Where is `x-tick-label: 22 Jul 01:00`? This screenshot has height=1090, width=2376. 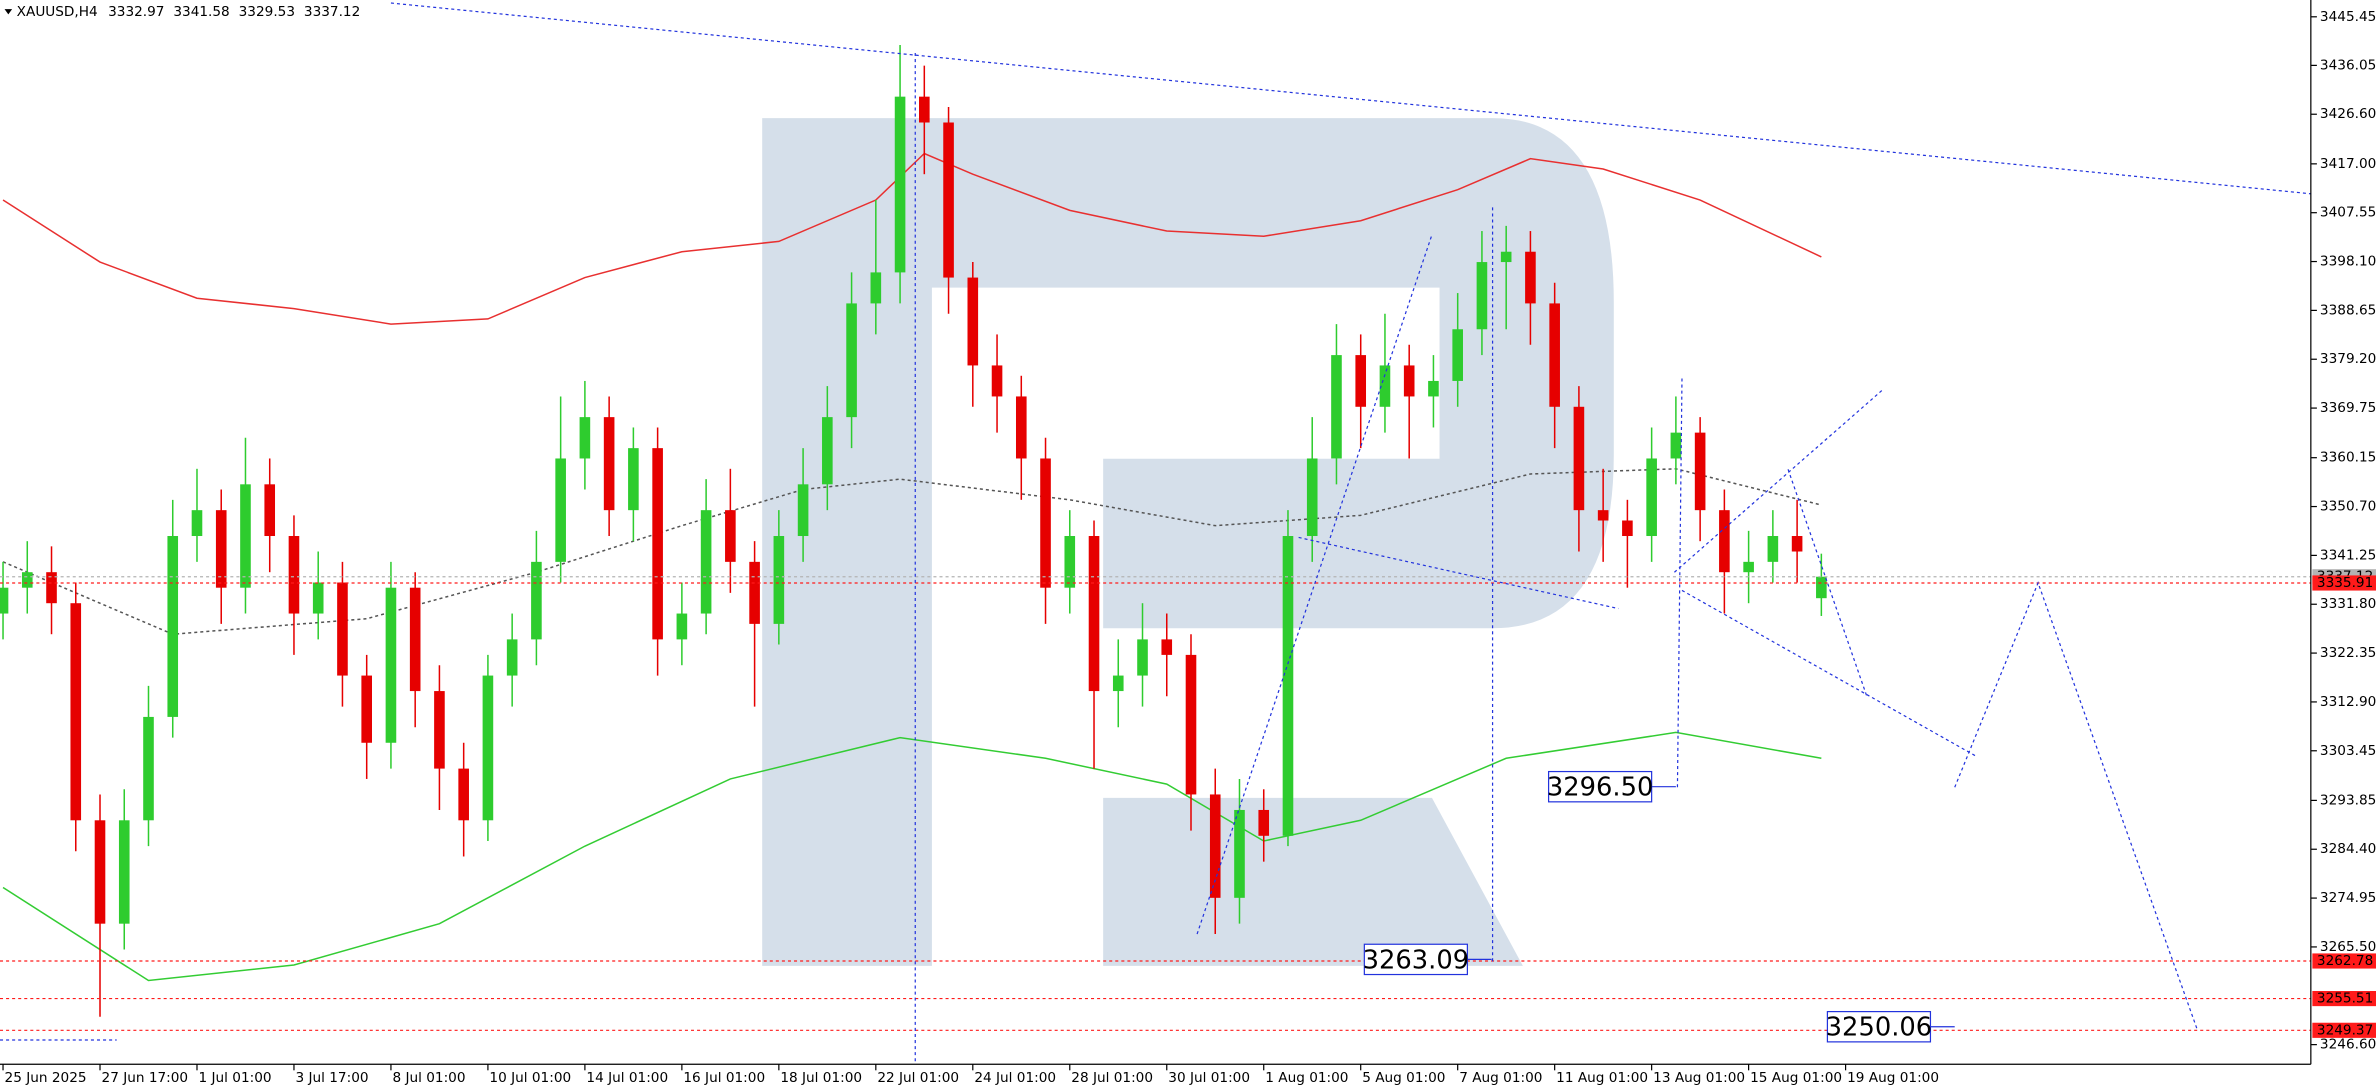
x-tick-label: 22 Jul 01:00 is located at coordinates (918, 1078).